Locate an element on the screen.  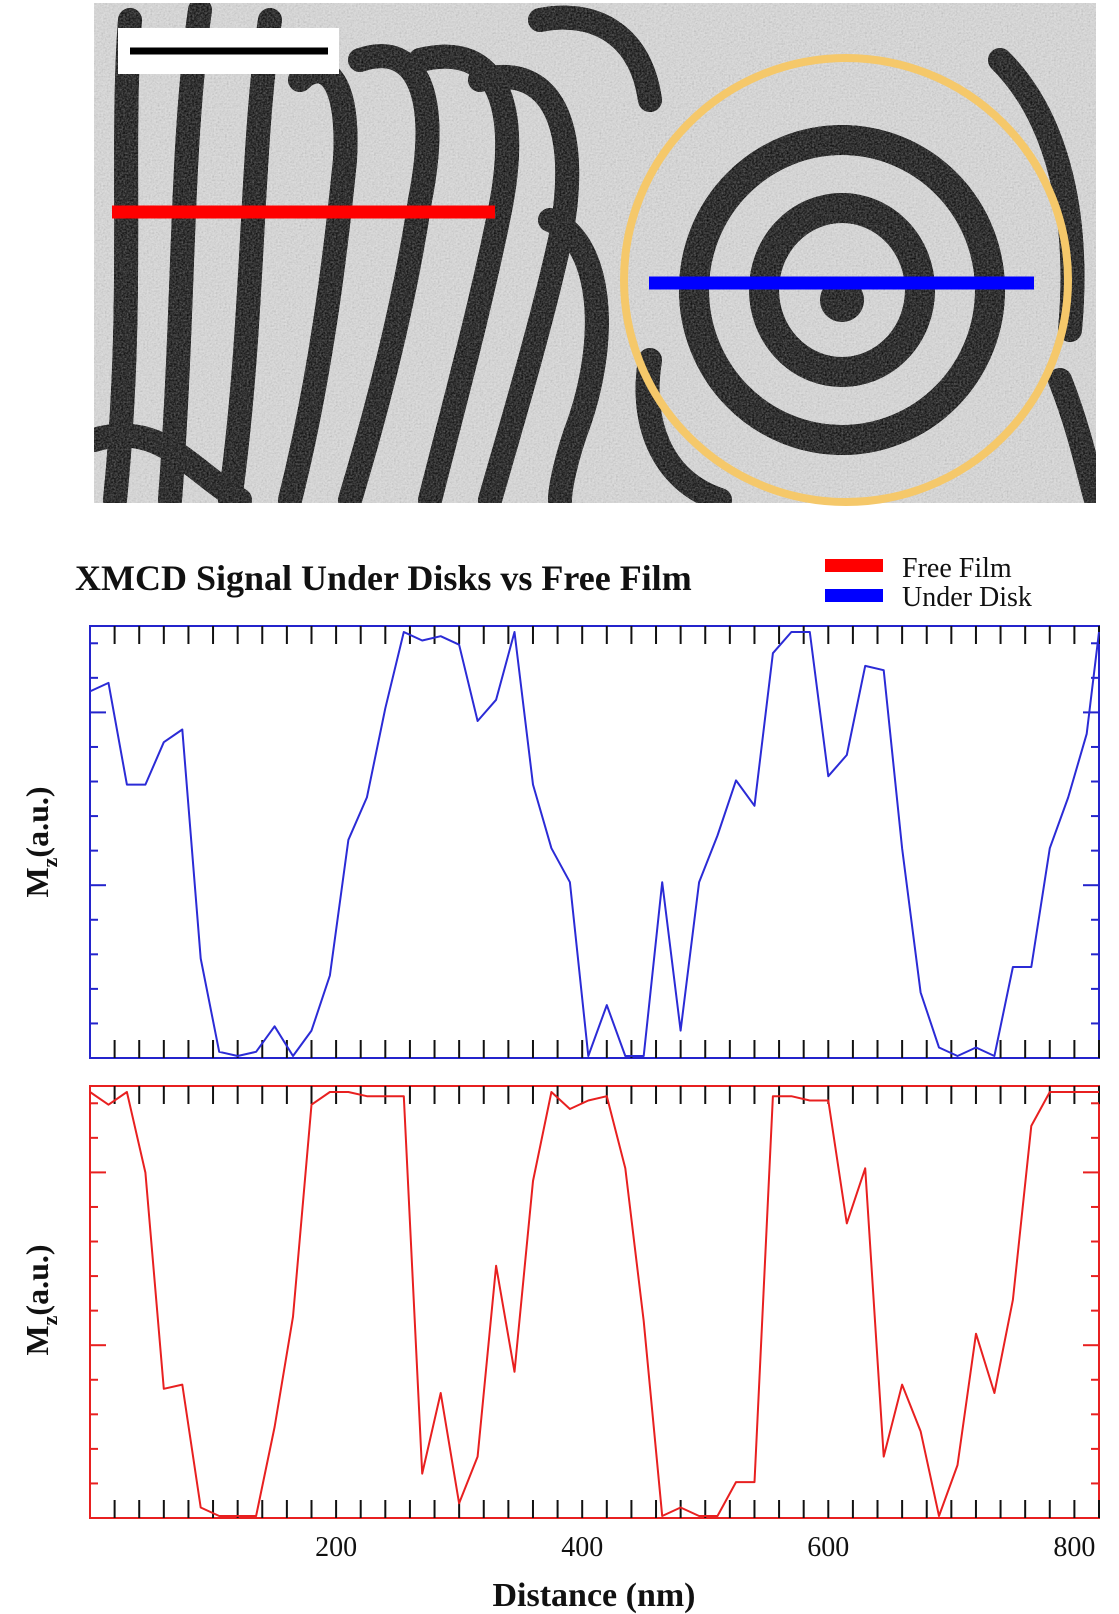
x-tick-label: 800 is located at coordinates (1074, 1547).